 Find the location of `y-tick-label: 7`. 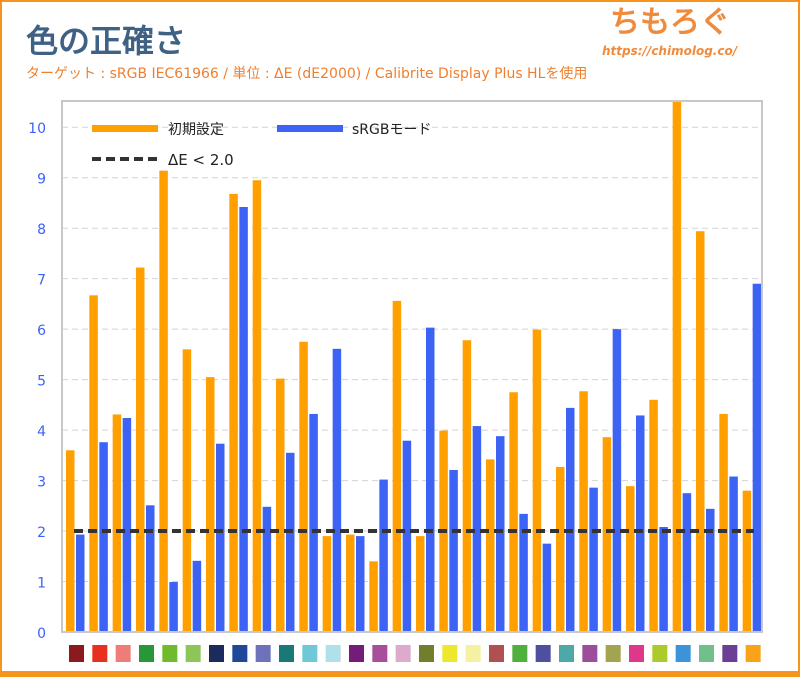

y-tick-label: 7 is located at coordinates (41, 281).